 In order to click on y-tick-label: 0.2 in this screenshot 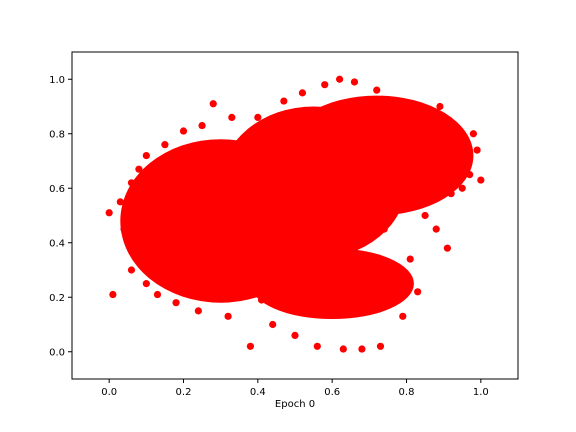, I will do `click(57, 298)`.